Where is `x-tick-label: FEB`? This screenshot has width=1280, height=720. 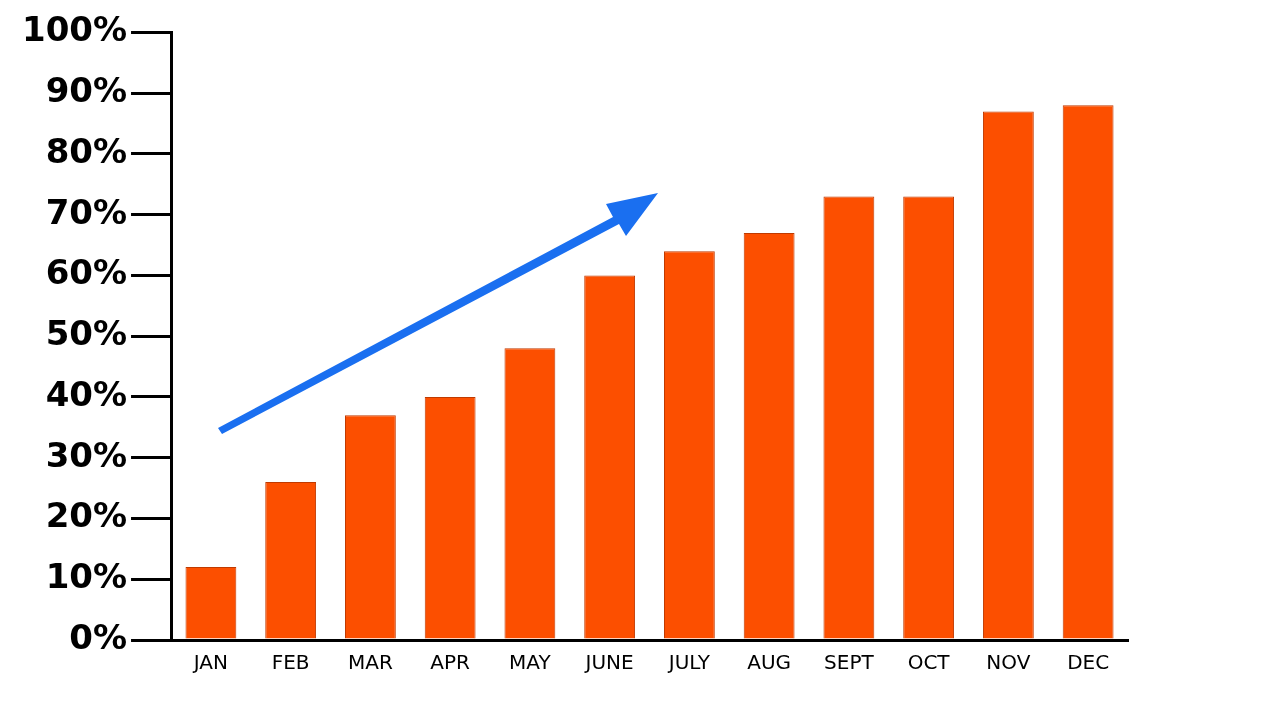
x-tick-label: FEB is located at coordinates (290, 662).